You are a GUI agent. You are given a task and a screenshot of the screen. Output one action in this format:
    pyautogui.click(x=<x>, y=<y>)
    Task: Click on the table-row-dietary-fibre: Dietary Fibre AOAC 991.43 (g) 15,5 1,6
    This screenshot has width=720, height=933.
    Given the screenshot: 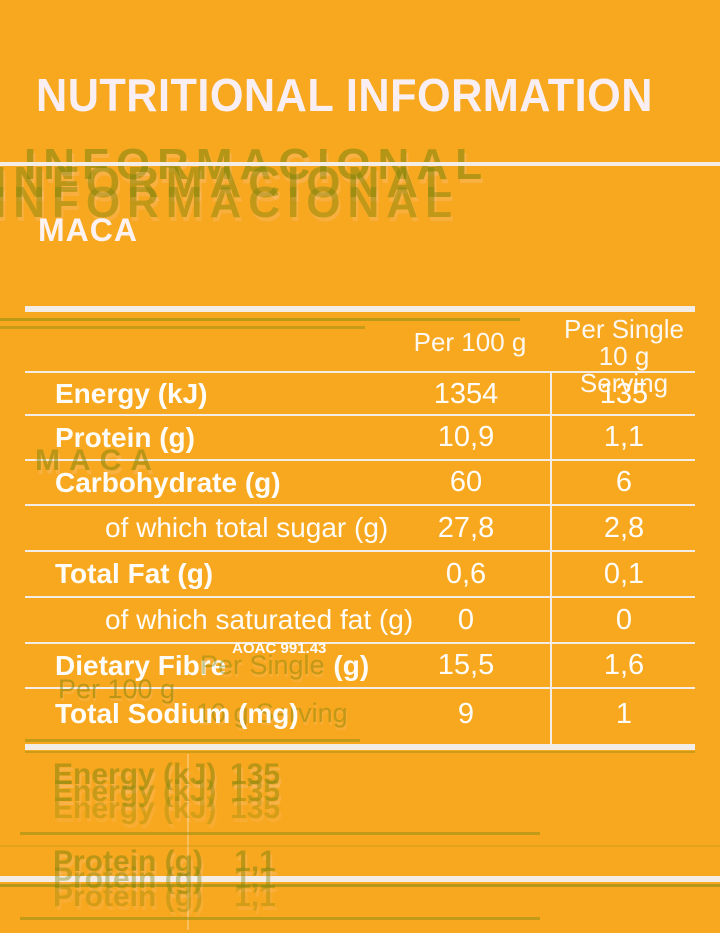 What is the action you would take?
    pyautogui.click(x=360, y=663)
    